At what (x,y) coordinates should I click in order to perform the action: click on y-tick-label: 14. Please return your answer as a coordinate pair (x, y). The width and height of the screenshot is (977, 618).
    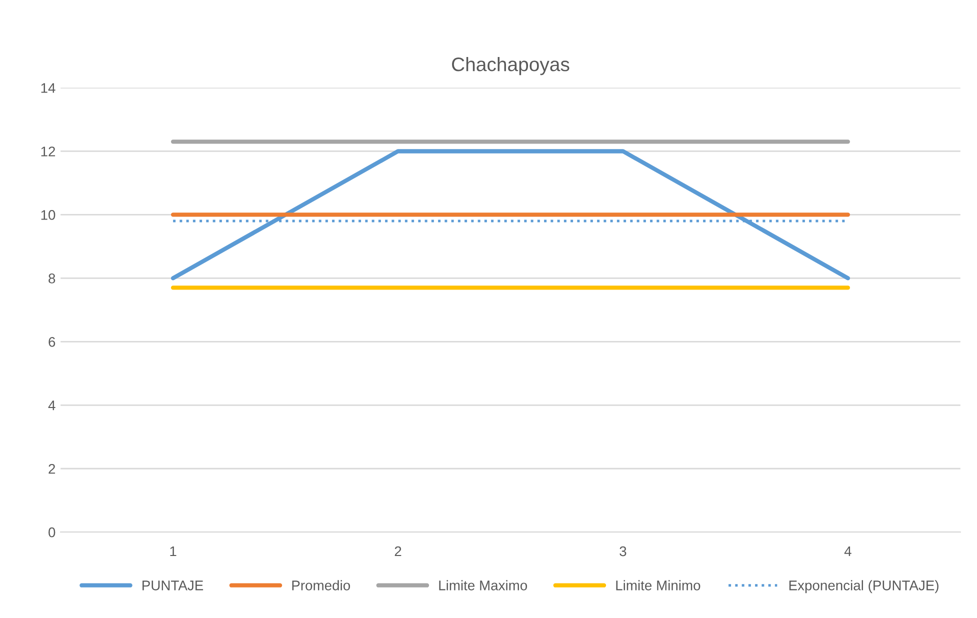
    Looking at the image, I should click on (48, 88).